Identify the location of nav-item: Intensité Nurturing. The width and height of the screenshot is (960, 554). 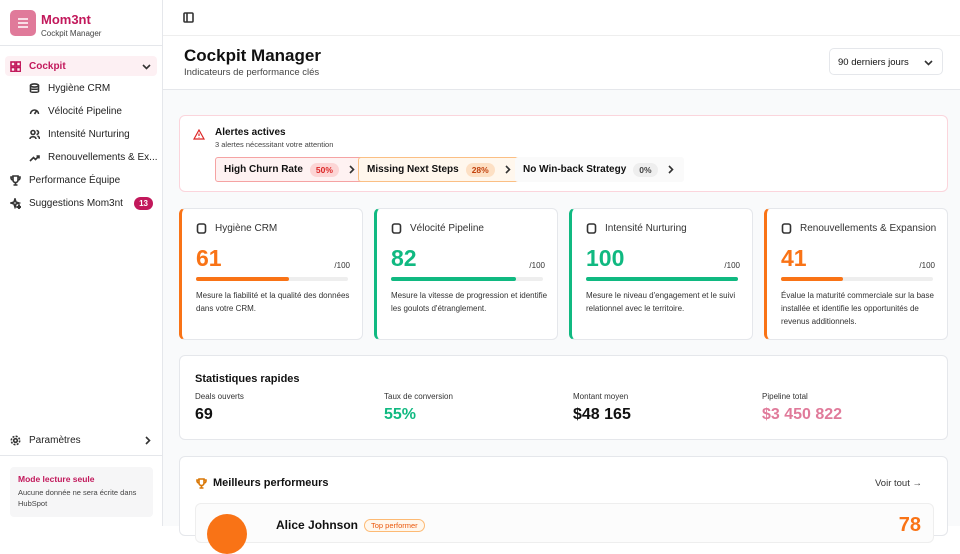
(79, 134).